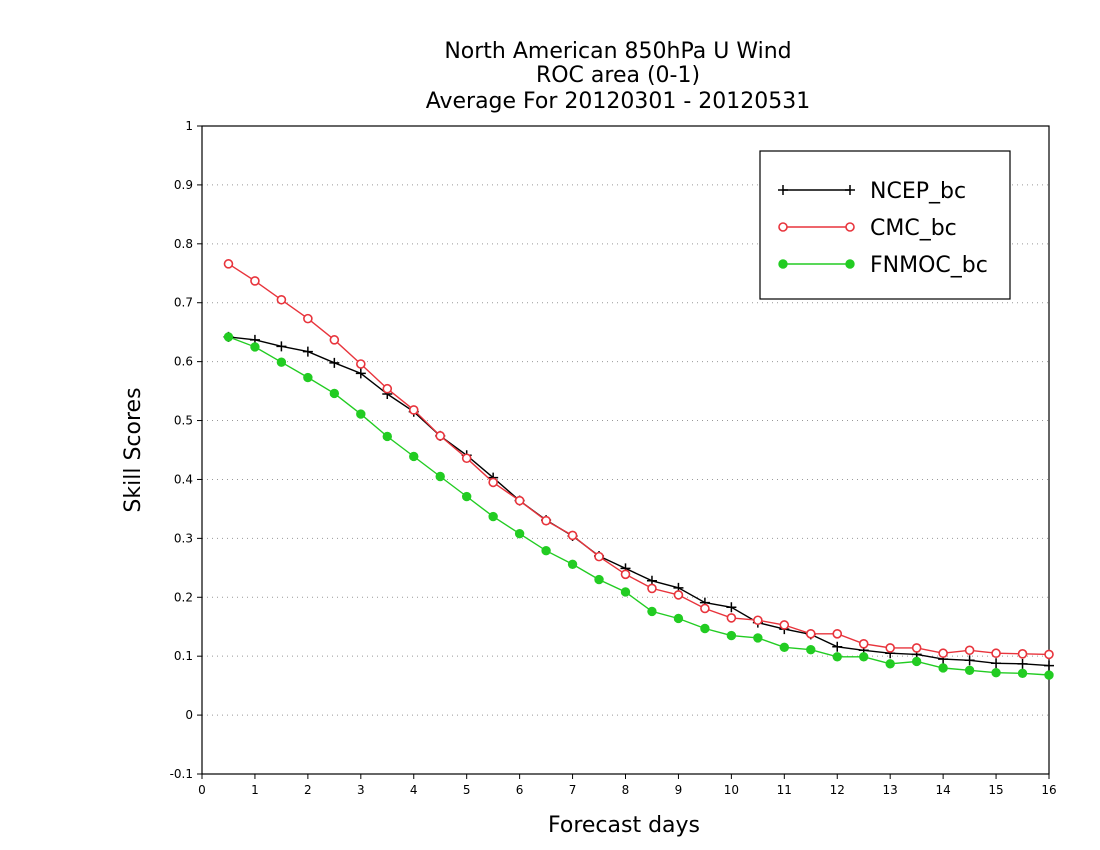 The height and width of the screenshot is (850, 1100). I want to click on x-tick-label: 7, so click(573, 790).